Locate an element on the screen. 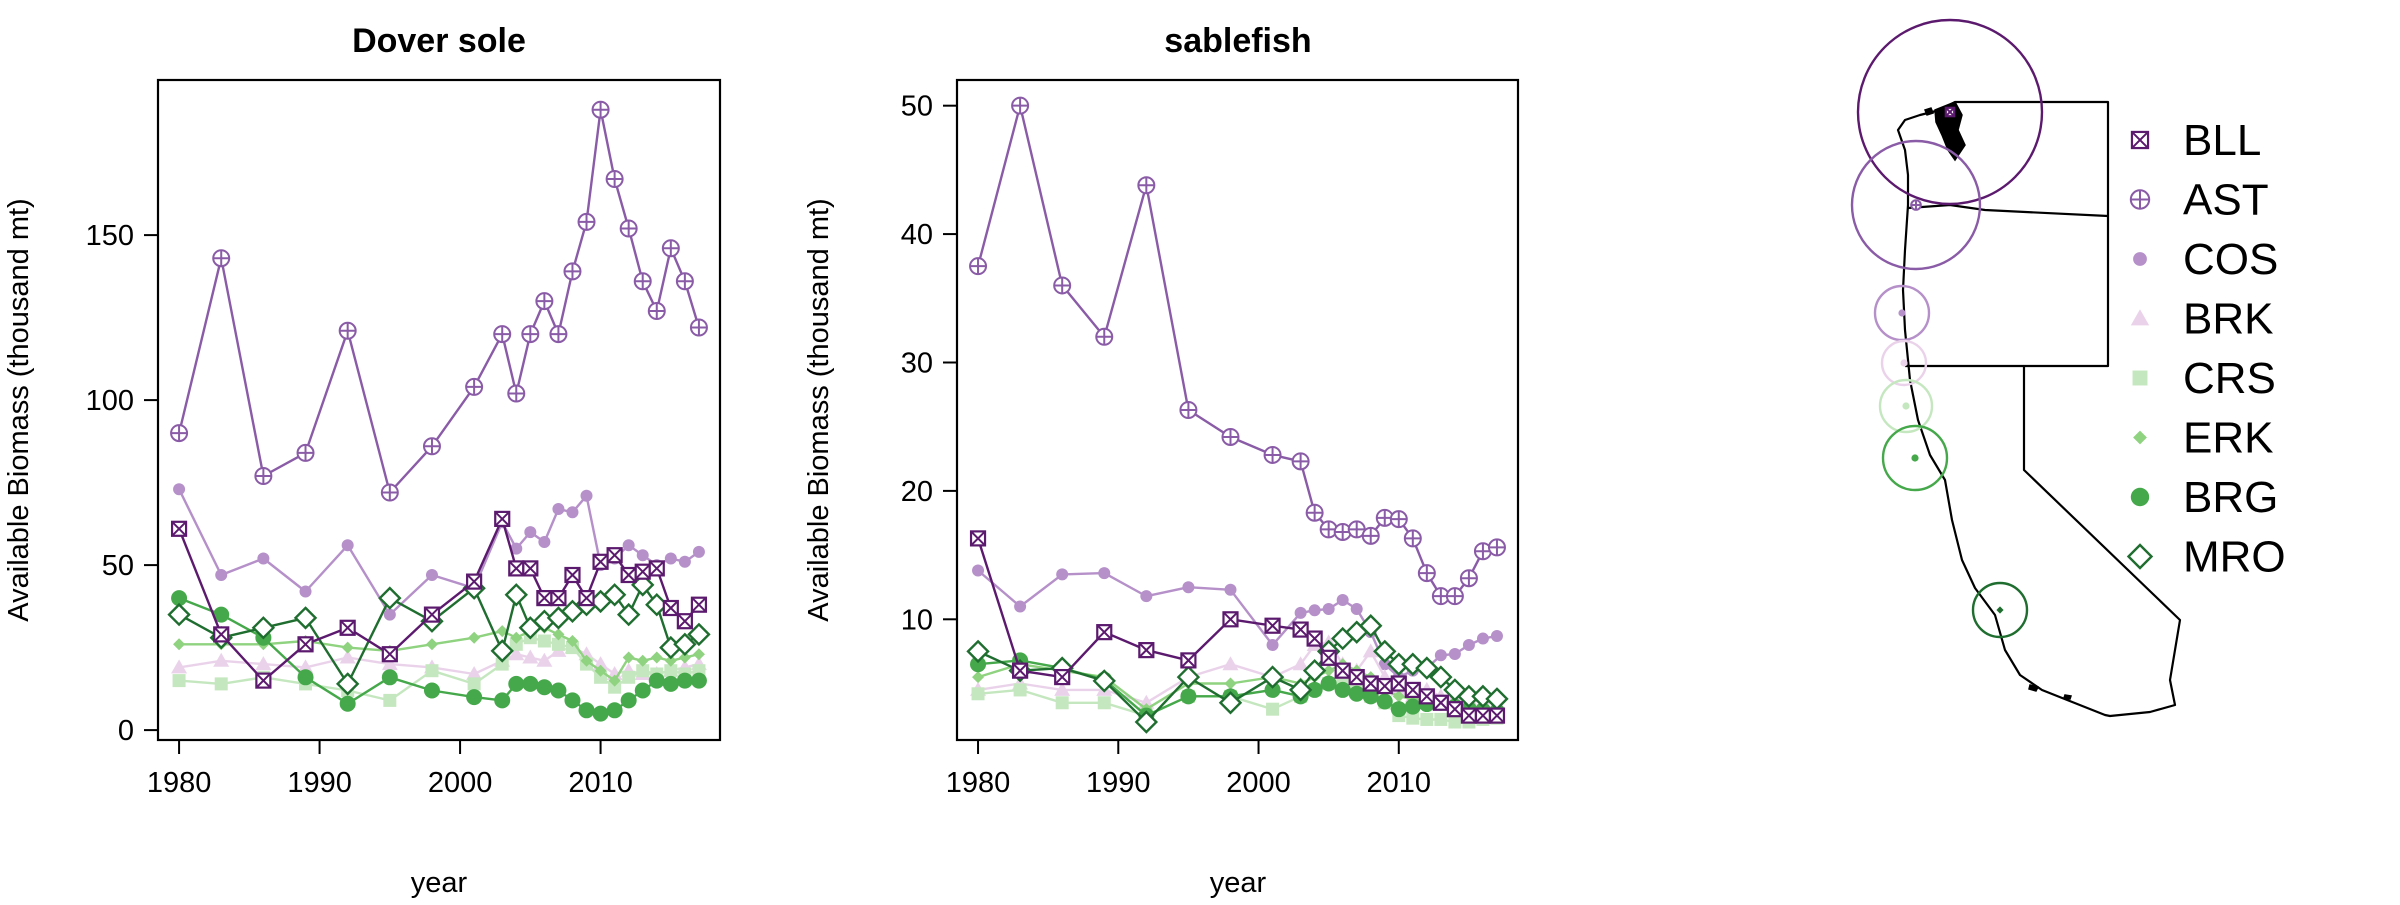  x-tick-label: 1980 is located at coordinates (978, 783).